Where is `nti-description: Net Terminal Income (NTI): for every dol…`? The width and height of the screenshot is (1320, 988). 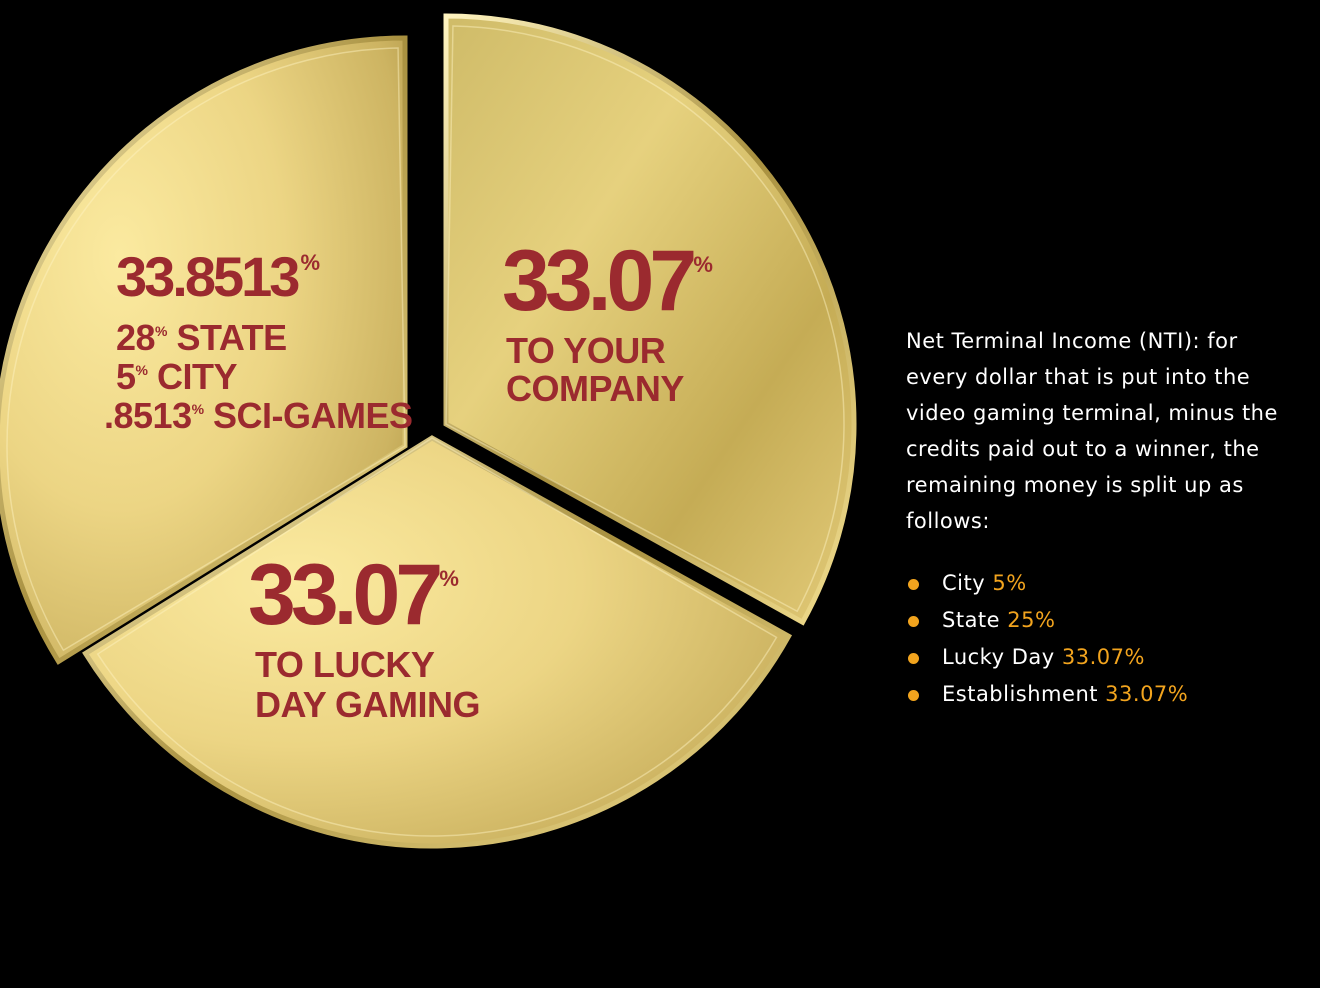
nti-description: Net Terminal Income (NTI): for every dol… is located at coordinates (1092, 431).